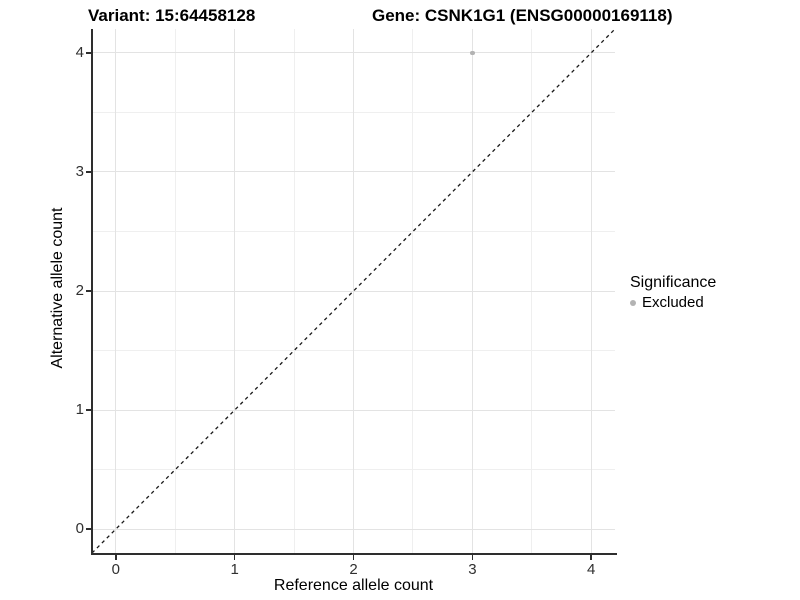  I want to click on data-point, so click(472, 53).